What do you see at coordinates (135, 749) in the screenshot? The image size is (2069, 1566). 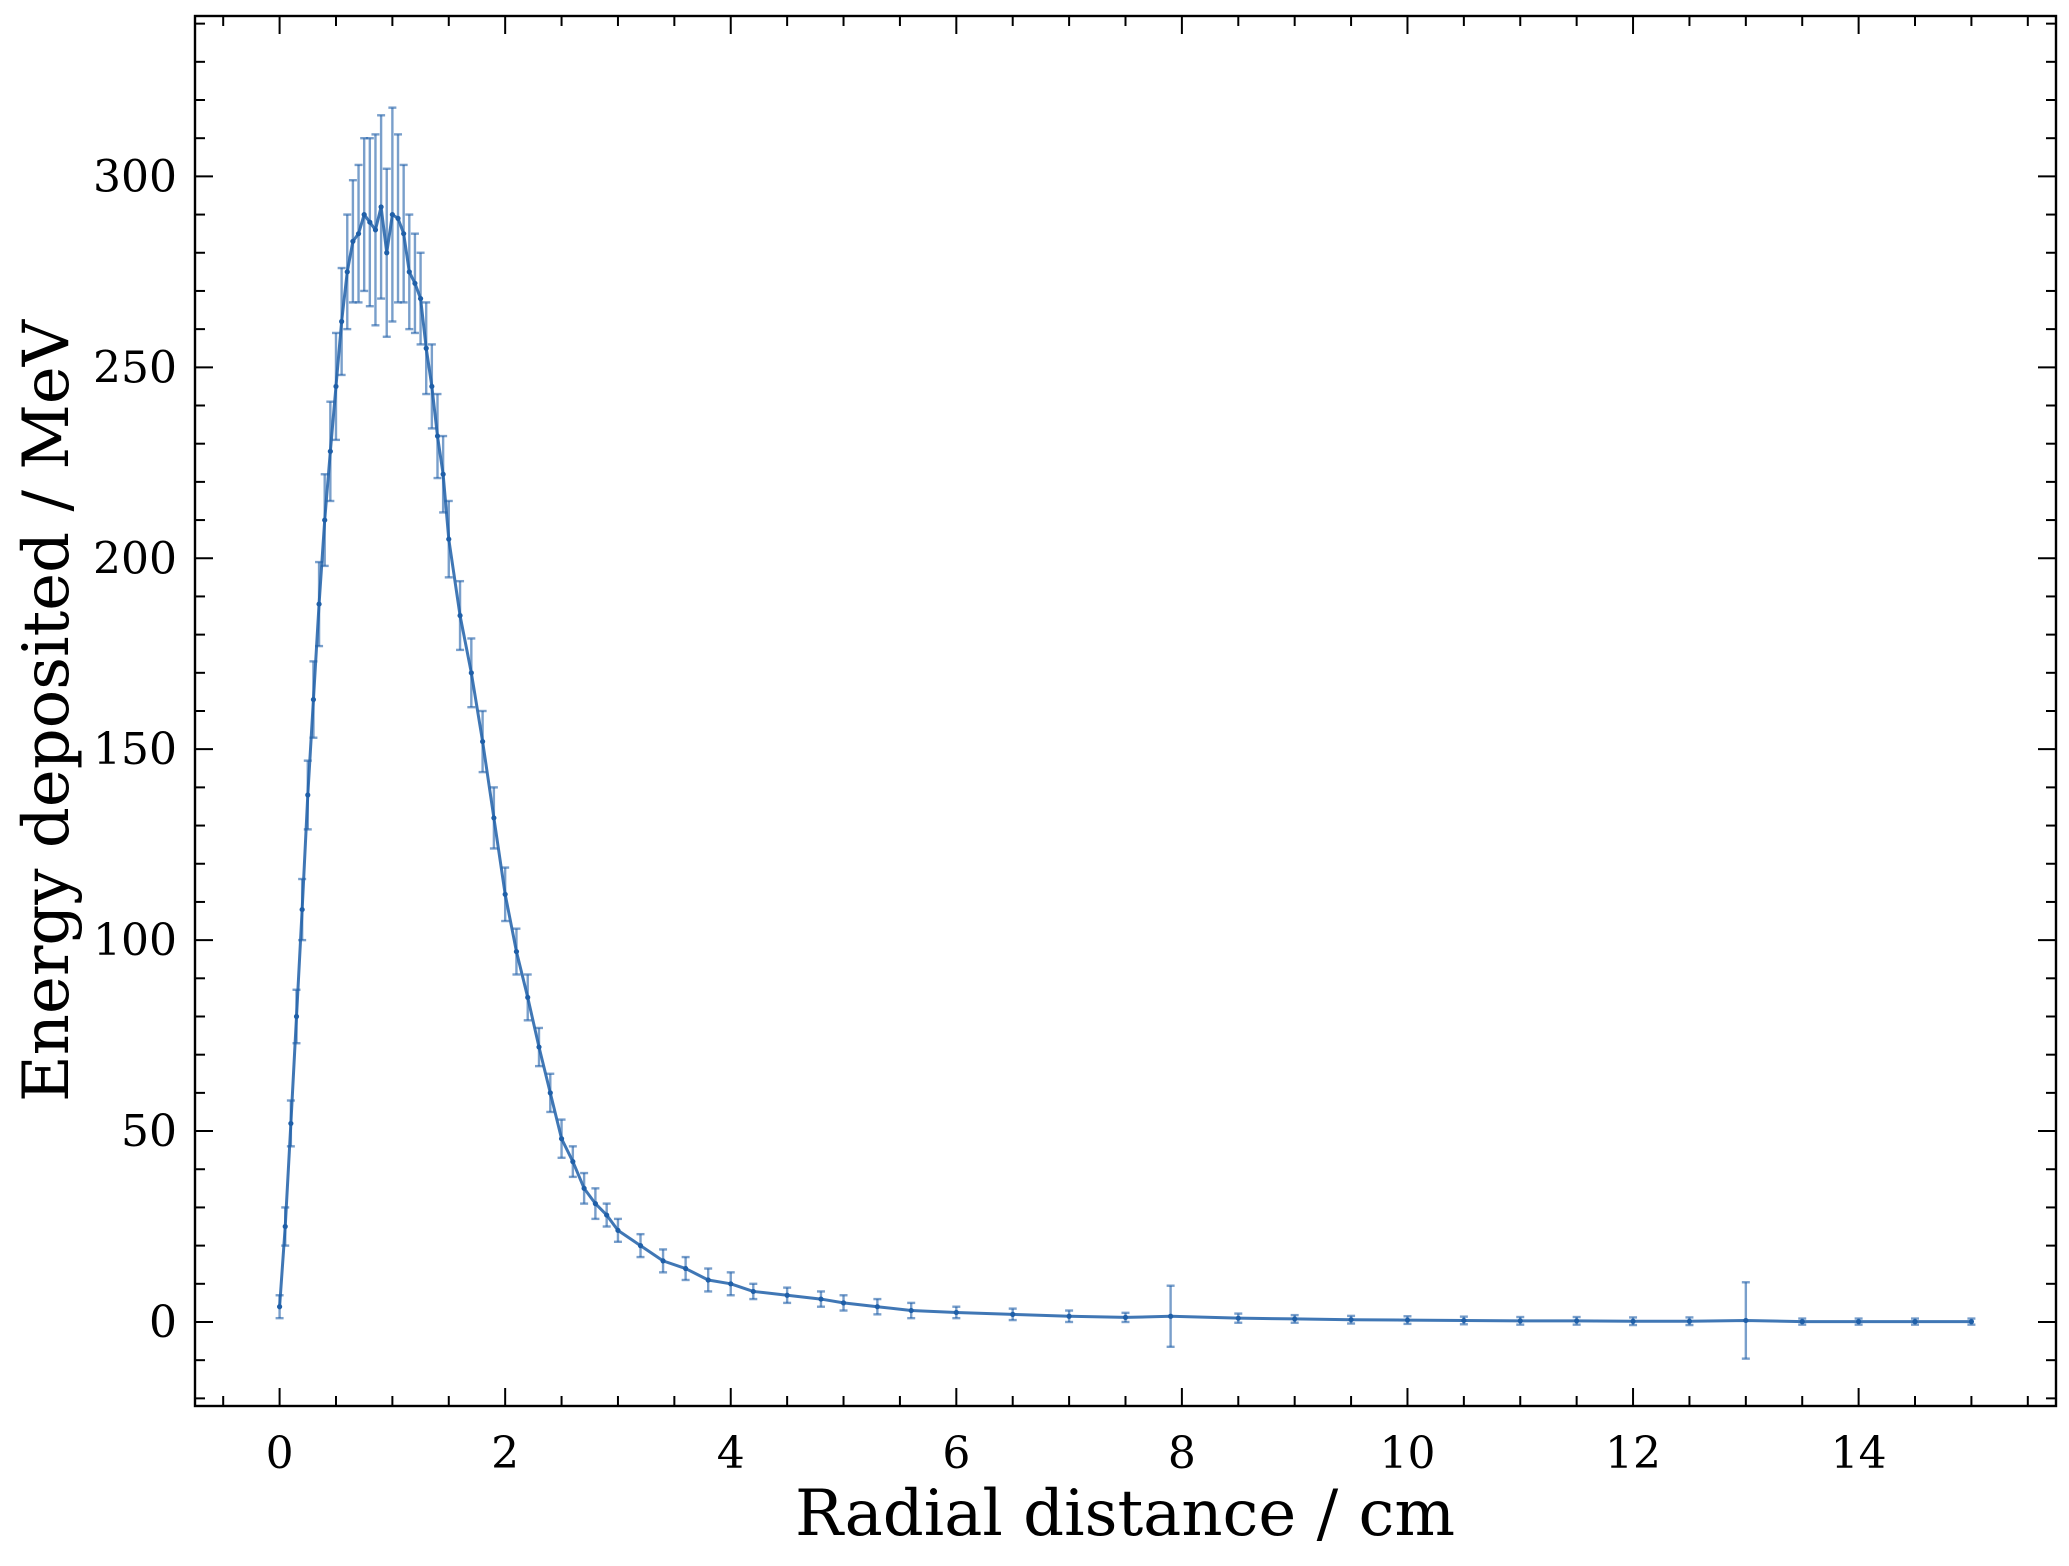 I see `y-tick-label: 150` at bounding box center [135, 749].